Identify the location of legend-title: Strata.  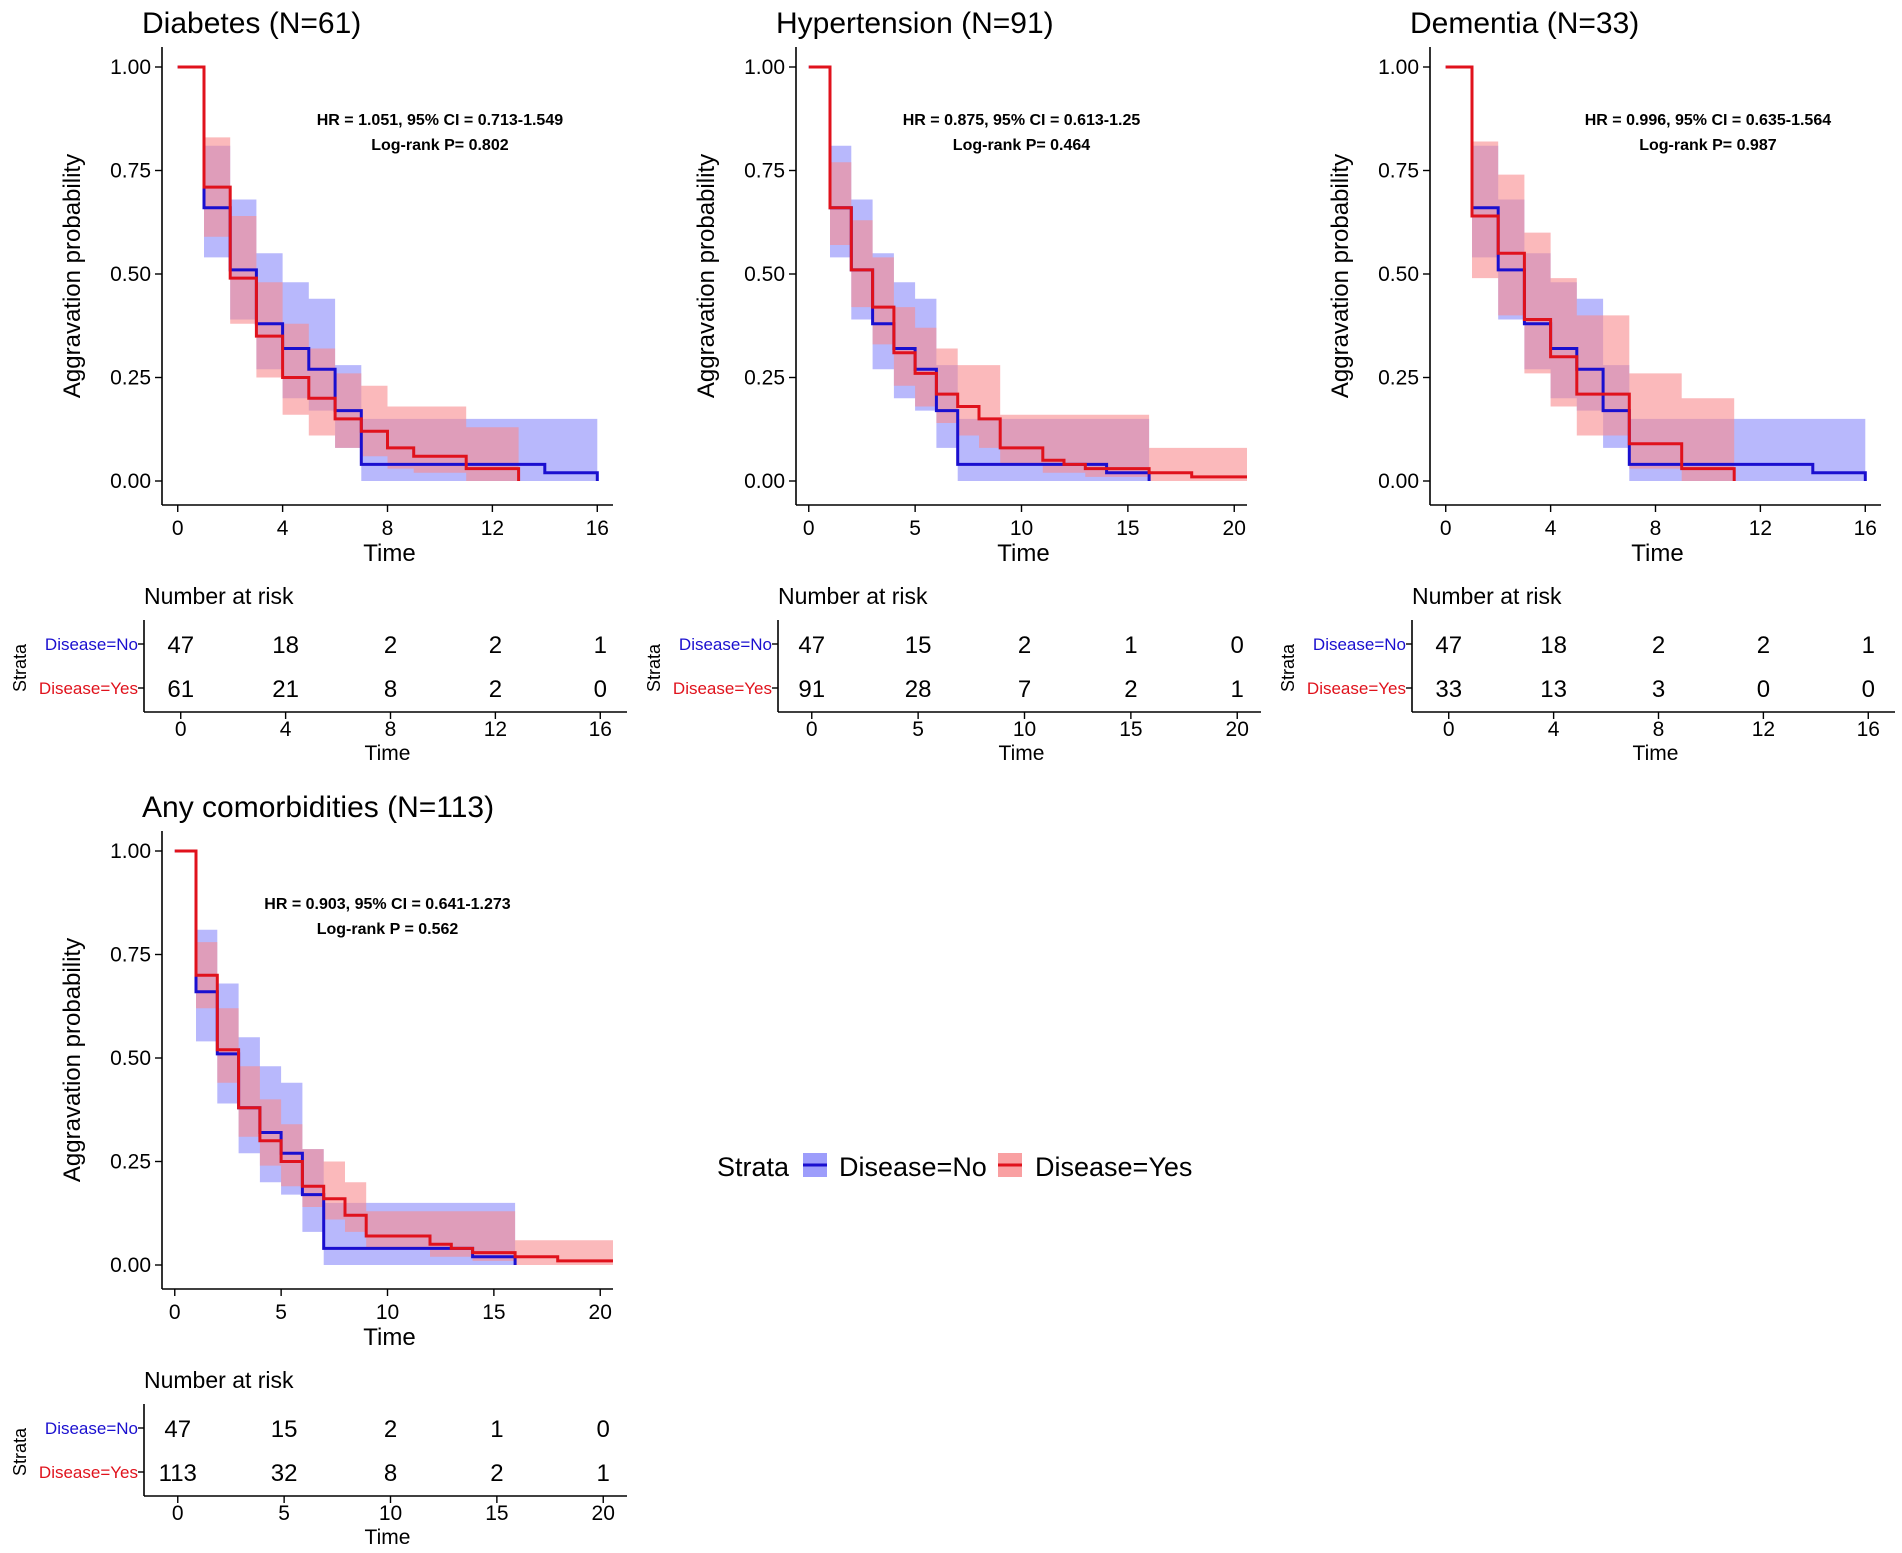
(753, 1167).